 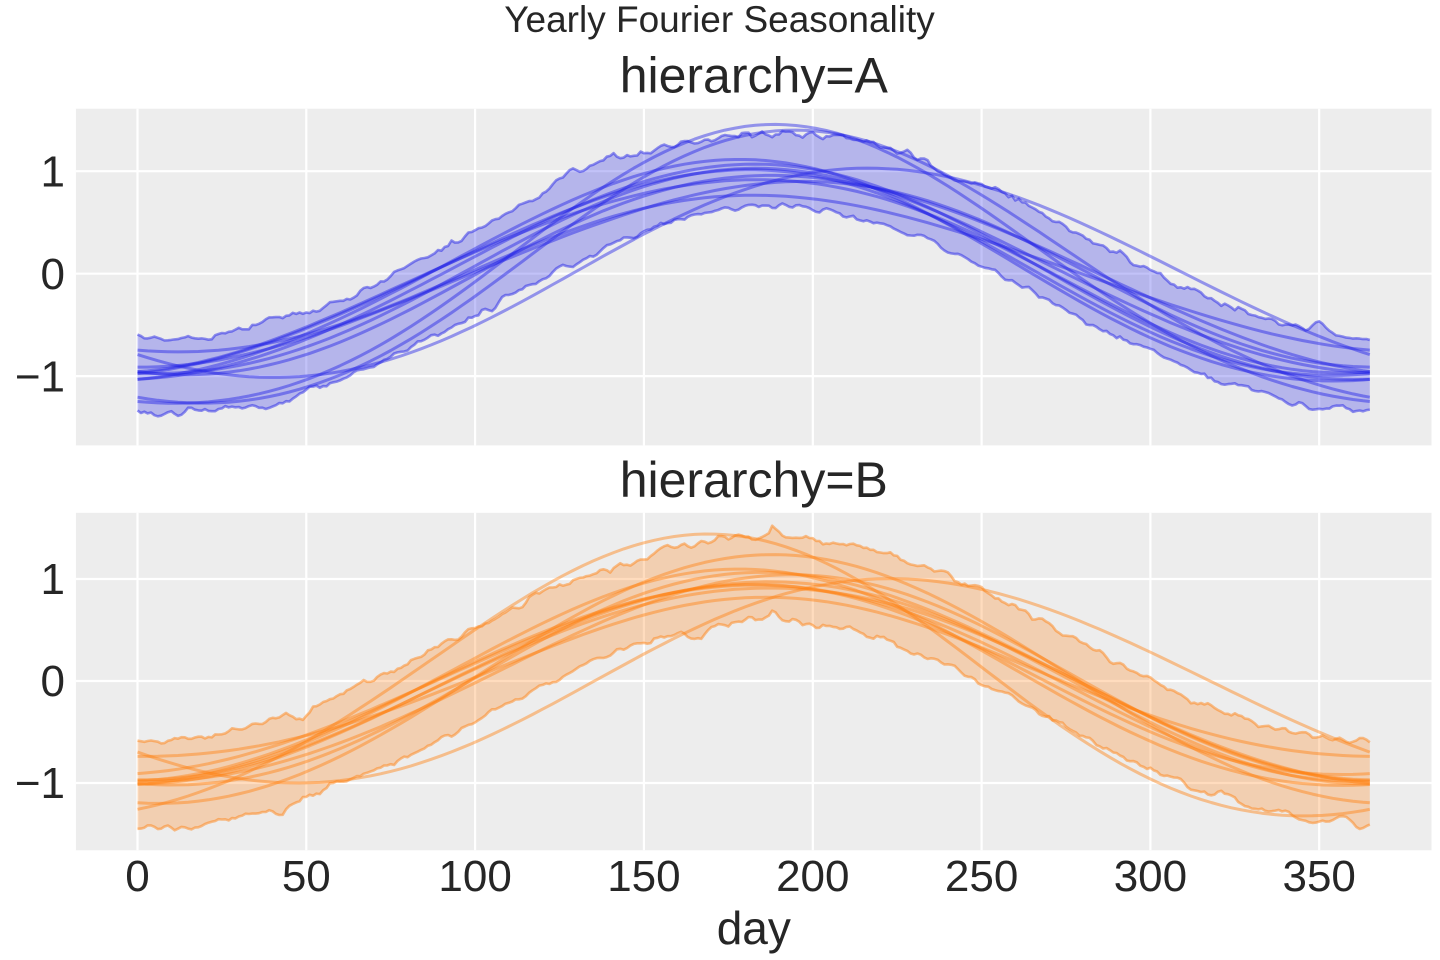 What do you see at coordinates (1150, 876) in the screenshot?
I see `svg-text: 300` at bounding box center [1150, 876].